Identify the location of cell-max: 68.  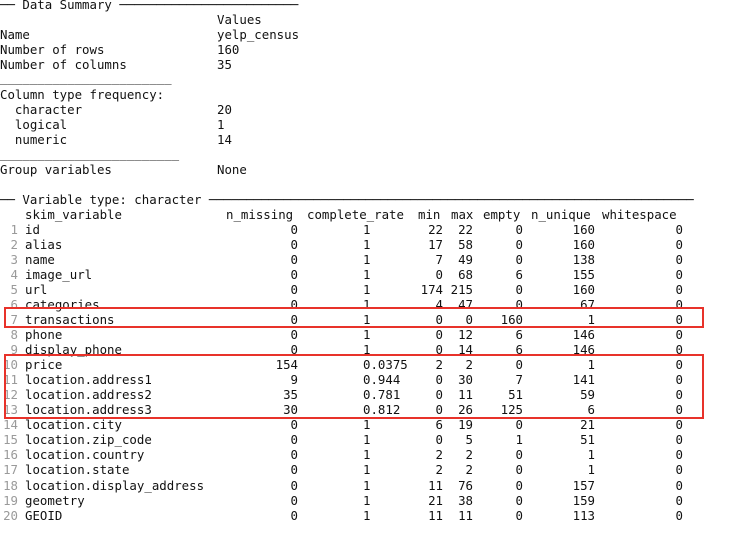
(465, 275).